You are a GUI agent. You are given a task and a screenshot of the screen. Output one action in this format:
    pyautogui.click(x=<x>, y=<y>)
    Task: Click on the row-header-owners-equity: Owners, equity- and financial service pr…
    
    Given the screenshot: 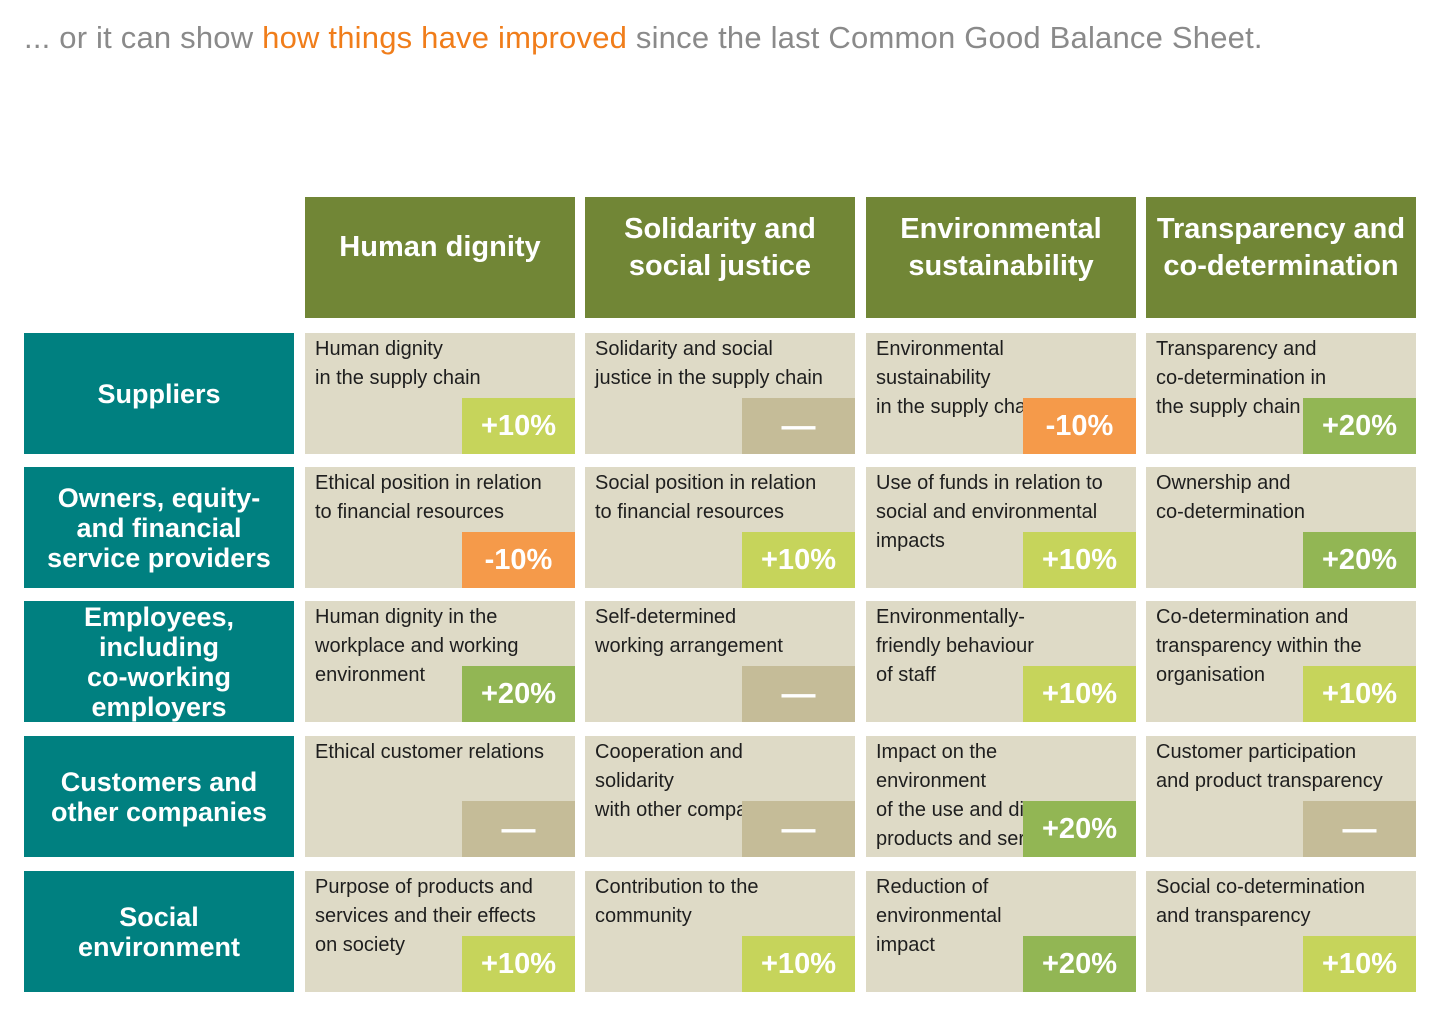 What is the action you would take?
    pyautogui.click(x=159, y=527)
    